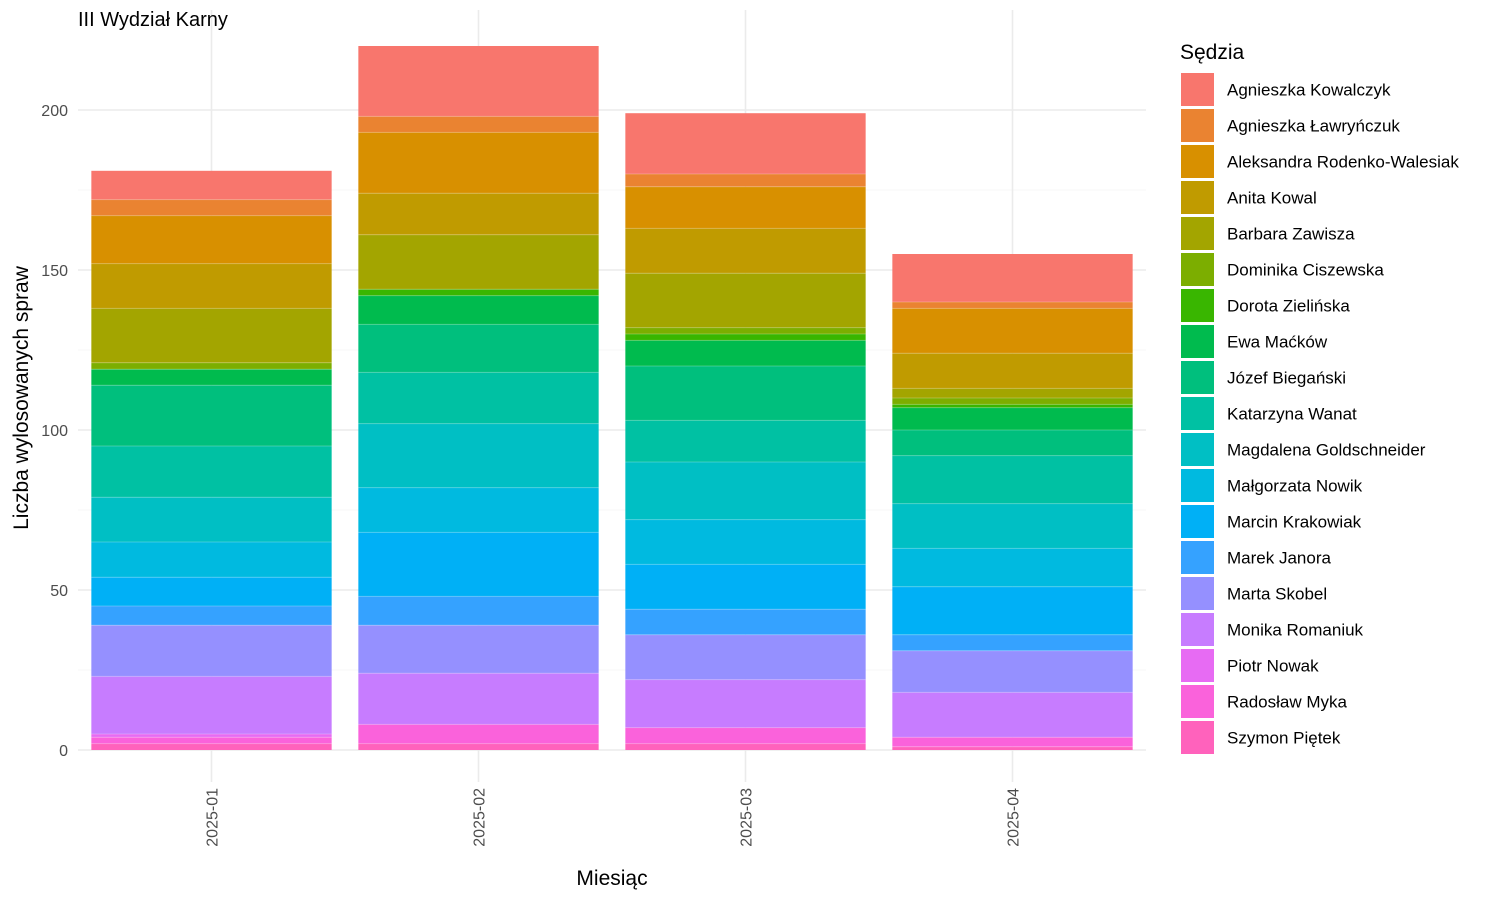 Image resolution: width=1500 pixels, height=900 pixels. What do you see at coordinates (1284, 738) in the screenshot?
I see `legend-label: Szymon Piętek` at bounding box center [1284, 738].